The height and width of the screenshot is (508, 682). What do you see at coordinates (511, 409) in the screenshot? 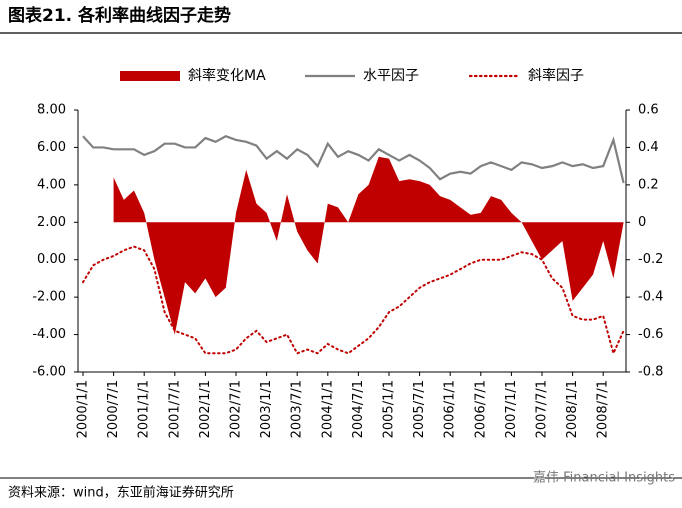
I see `x-tick-label: 2007/1/1` at bounding box center [511, 409].